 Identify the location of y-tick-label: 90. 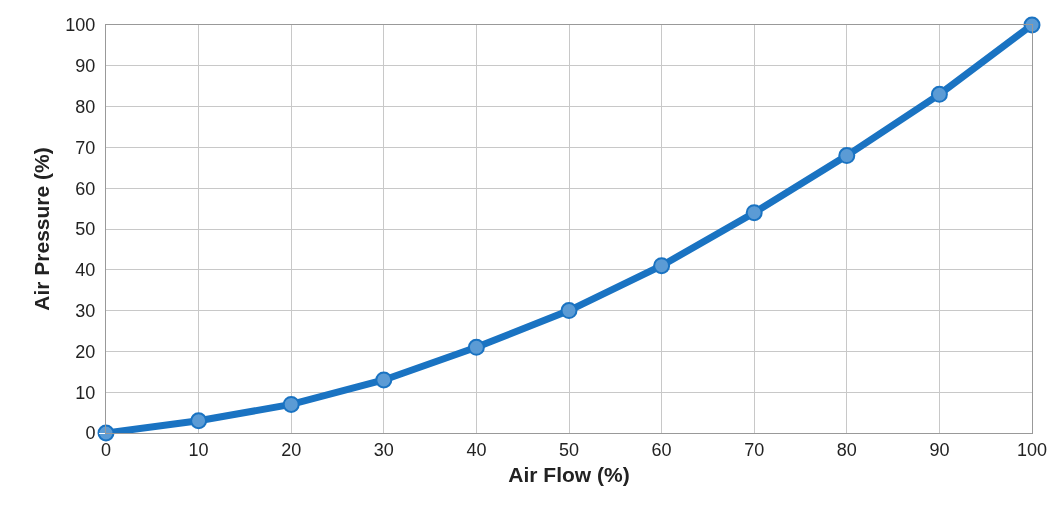
(85, 66).